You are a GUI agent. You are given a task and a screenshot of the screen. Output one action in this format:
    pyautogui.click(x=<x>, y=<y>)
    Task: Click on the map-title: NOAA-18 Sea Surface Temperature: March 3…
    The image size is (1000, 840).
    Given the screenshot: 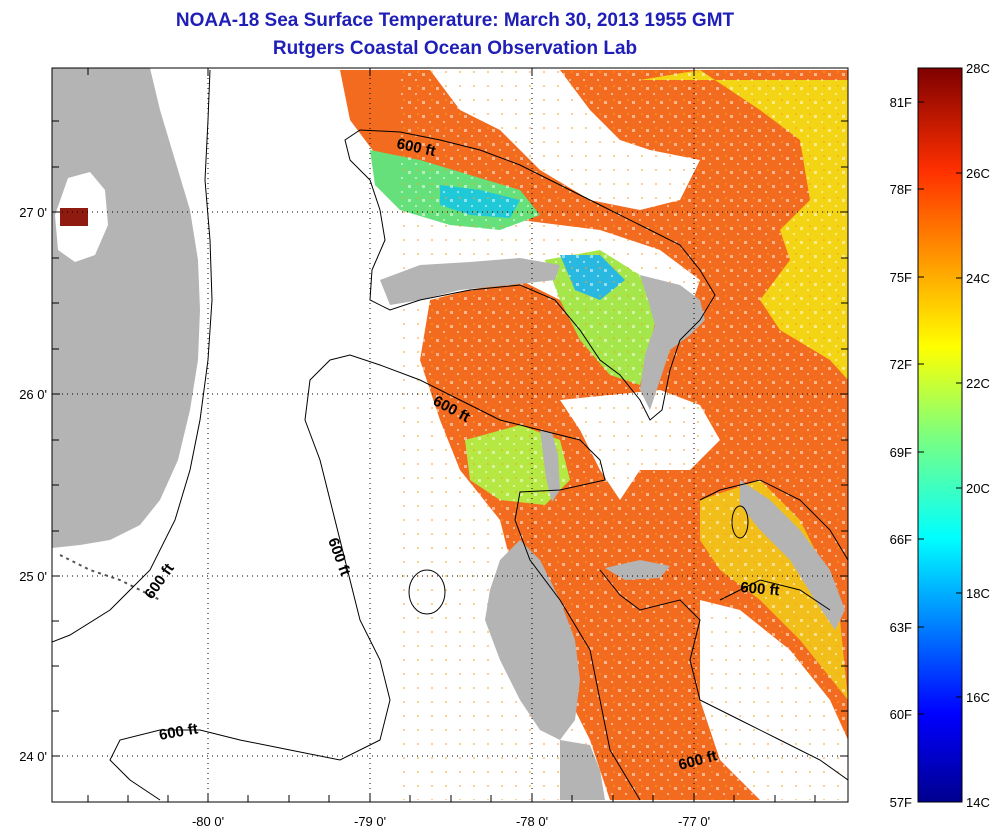 What is the action you would take?
    pyautogui.click(x=455, y=20)
    